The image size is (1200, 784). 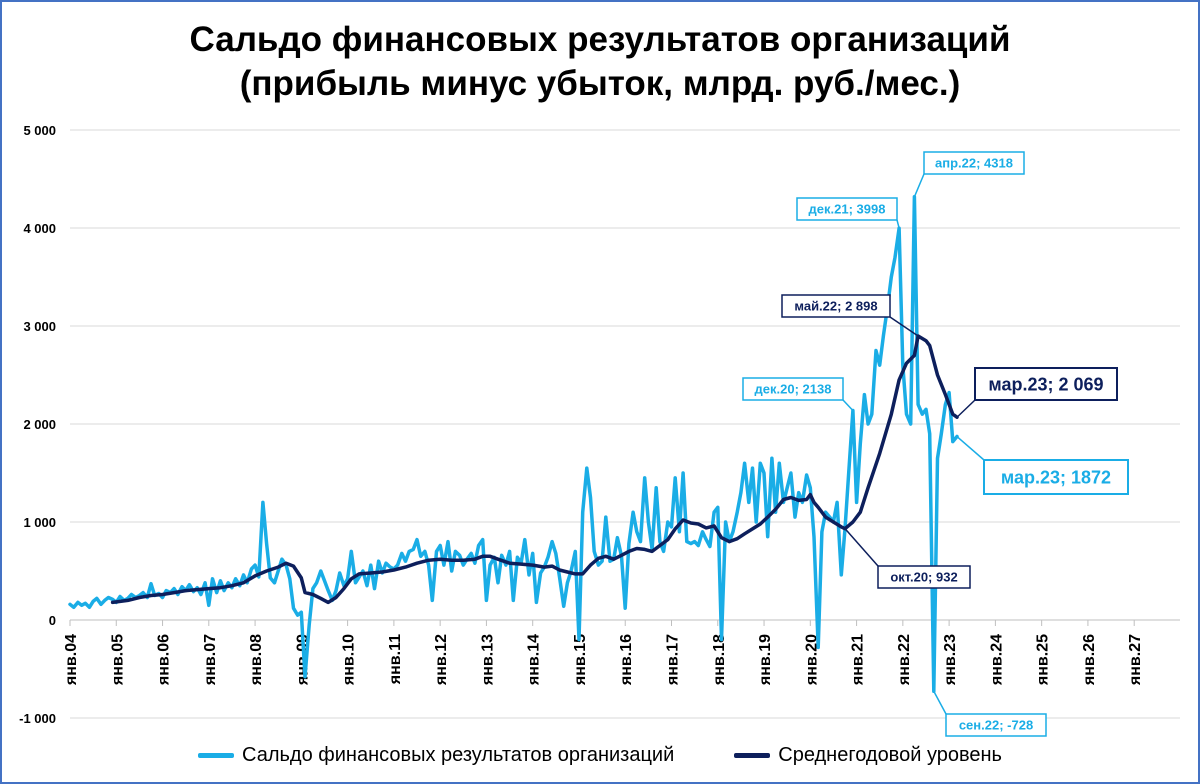 I want to click on y-tick-label: -1 000, so click(x=37, y=718).